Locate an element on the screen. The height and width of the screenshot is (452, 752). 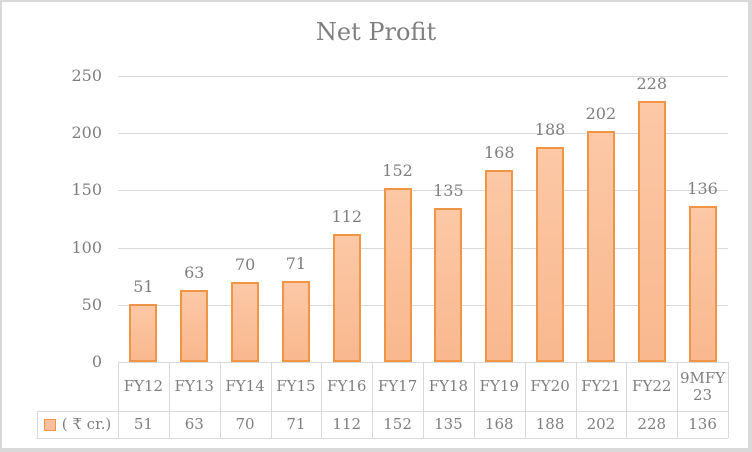
y-tick-label: 250 is located at coordinates (86, 75).